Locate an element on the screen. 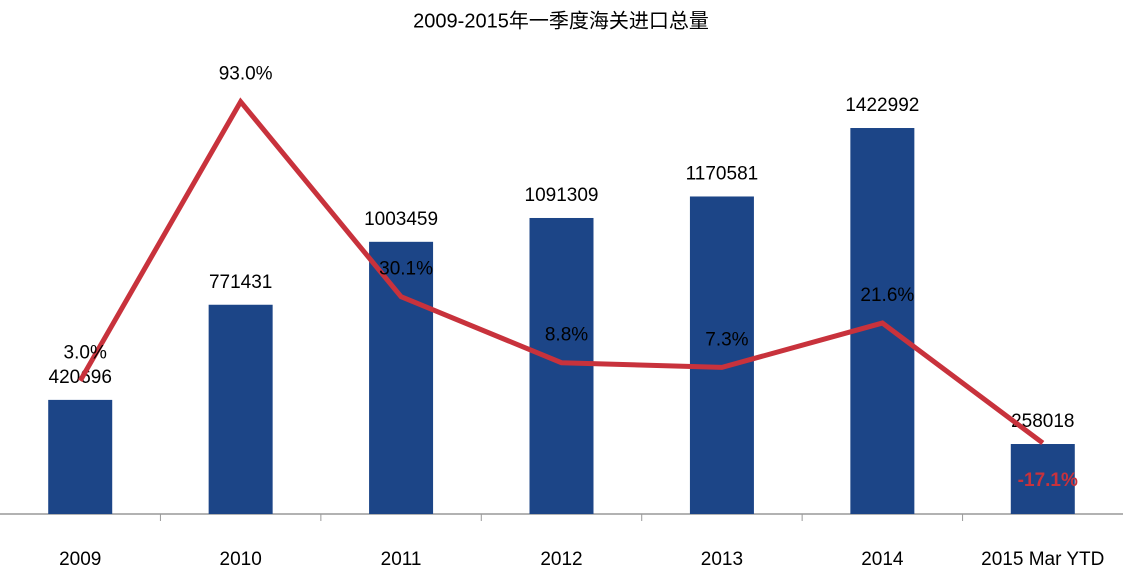 This screenshot has width=1123, height=587. line-value-label: 93.0% is located at coordinates (246, 74).